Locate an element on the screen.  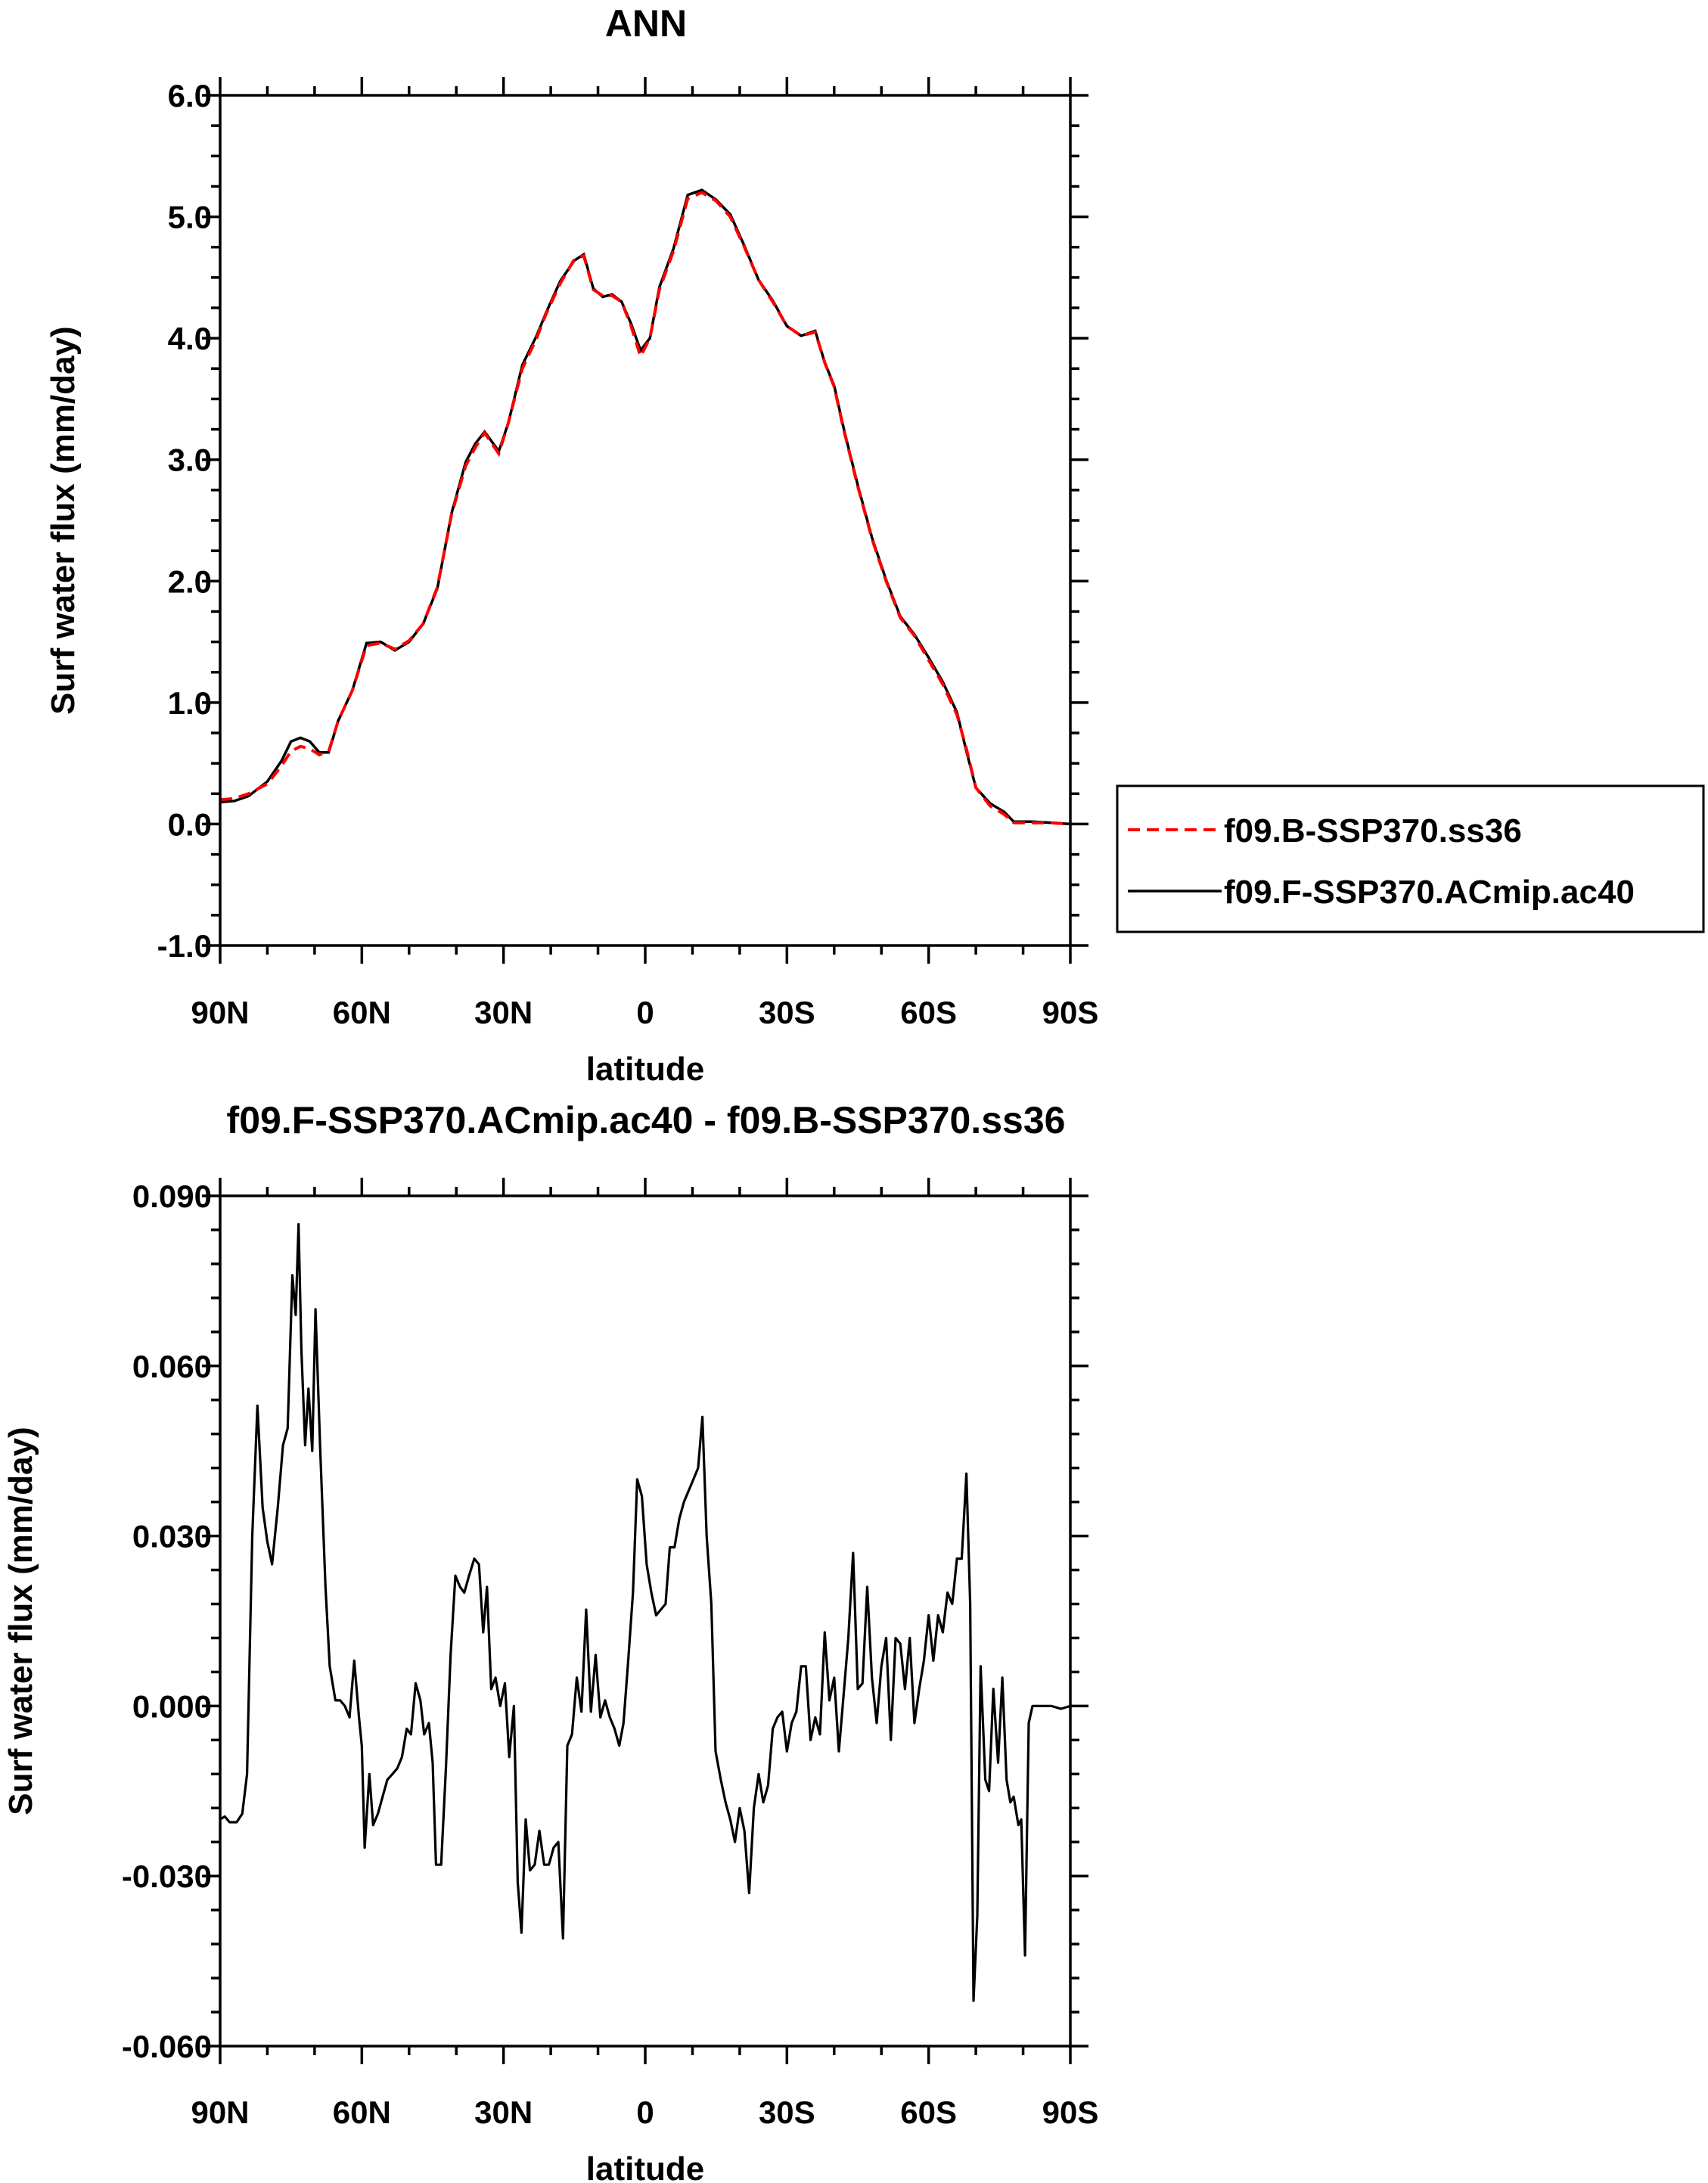
y-tick-label: 2.0 is located at coordinates (190, 581).